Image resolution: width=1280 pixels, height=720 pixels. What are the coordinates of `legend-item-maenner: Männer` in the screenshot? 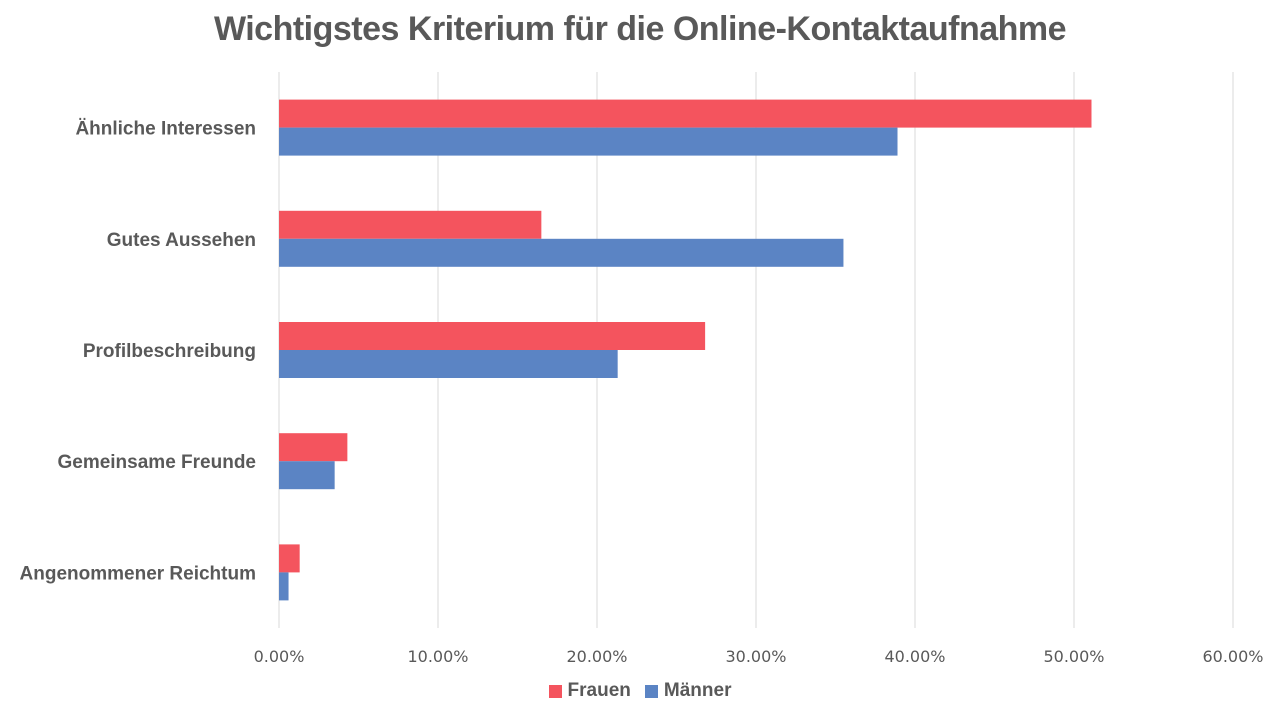 It's located at (688, 691).